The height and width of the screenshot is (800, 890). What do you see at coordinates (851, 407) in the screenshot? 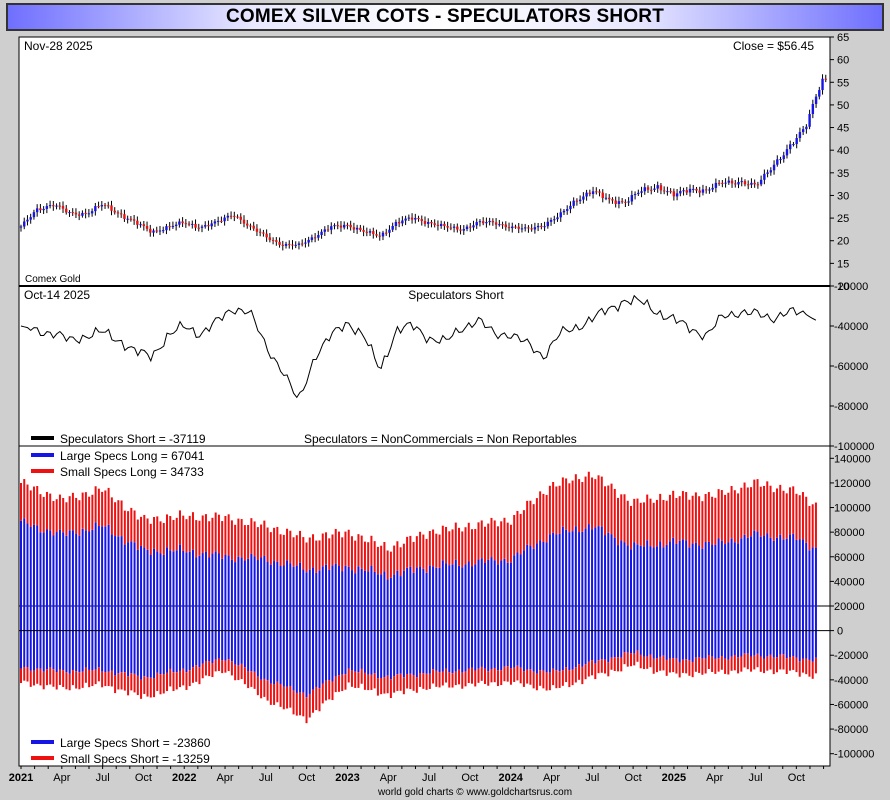
I see `y-tick-label: -80000` at bounding box center [851, 407].